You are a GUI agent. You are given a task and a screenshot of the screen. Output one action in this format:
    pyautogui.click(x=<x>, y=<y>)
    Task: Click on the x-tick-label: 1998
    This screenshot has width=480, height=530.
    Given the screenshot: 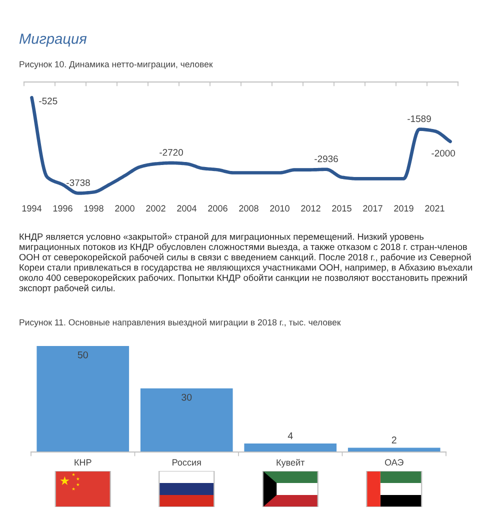 What is the action you would take?
    pyautogui.click(x=94, y=208)
    